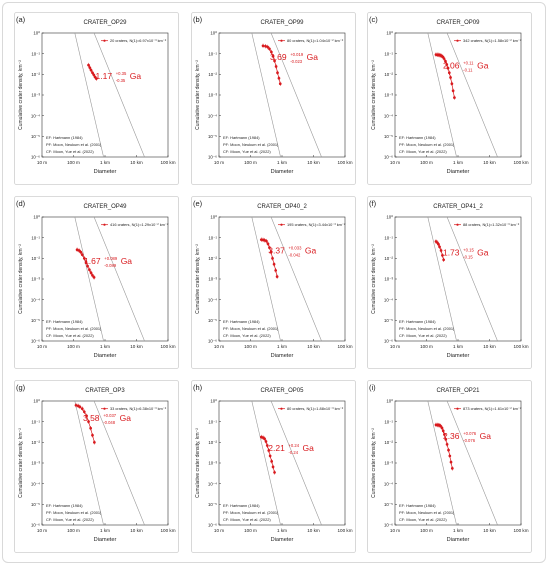  I want to click on age-value: 1.73, so click(451, 253).